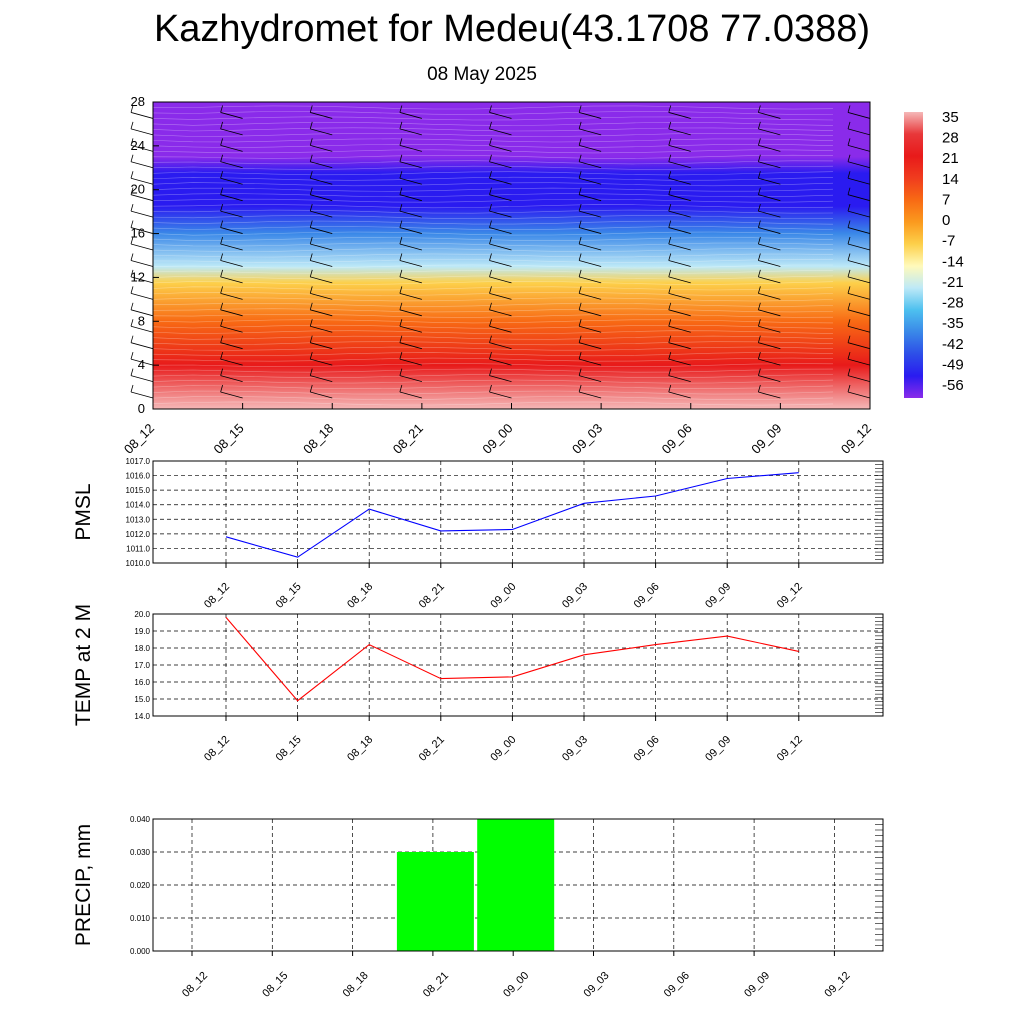 The height and width of the screenshot is (1024, 1024). I want to click on y-axis-label: PRECIP, mm, so click(83, 885).